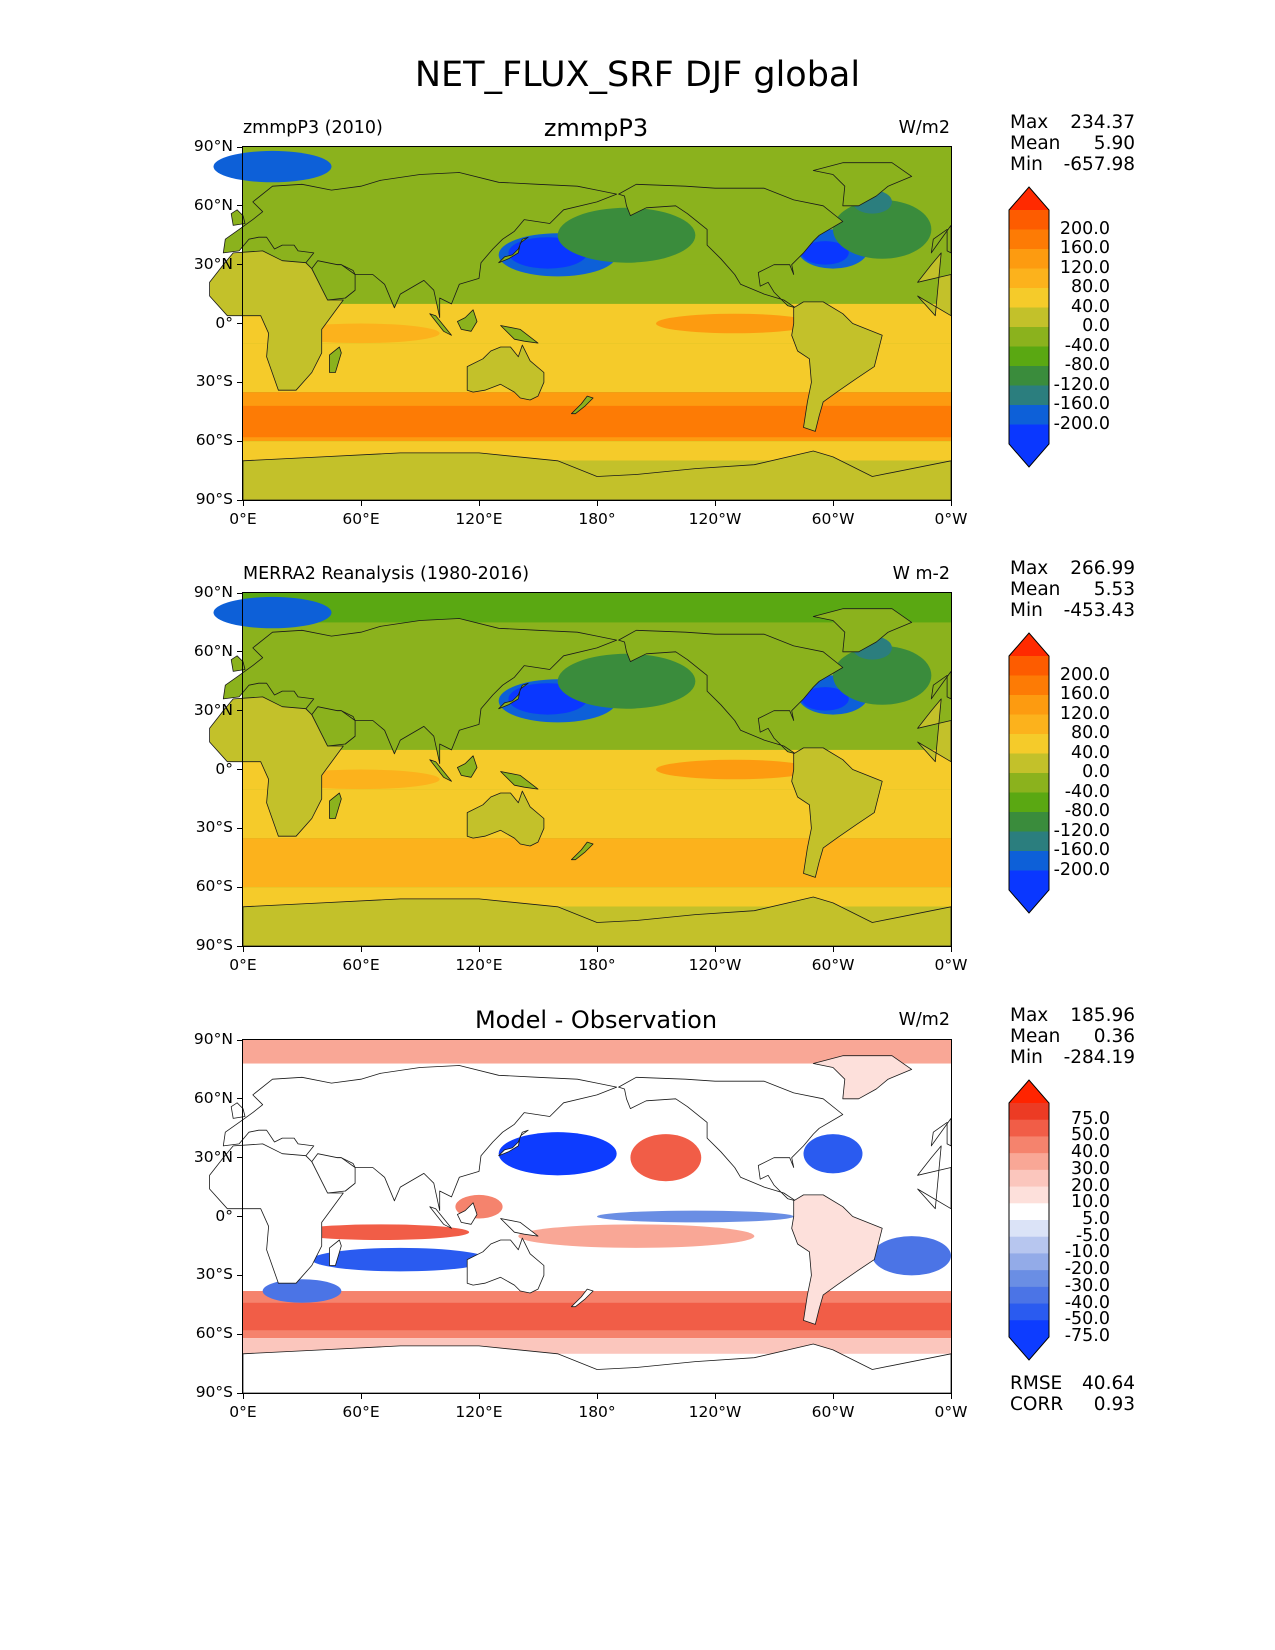  Describe the element at coordinates (1087, 345) in the screenshot. I see `panel-1-colorbar-label: -40.0` at that location.